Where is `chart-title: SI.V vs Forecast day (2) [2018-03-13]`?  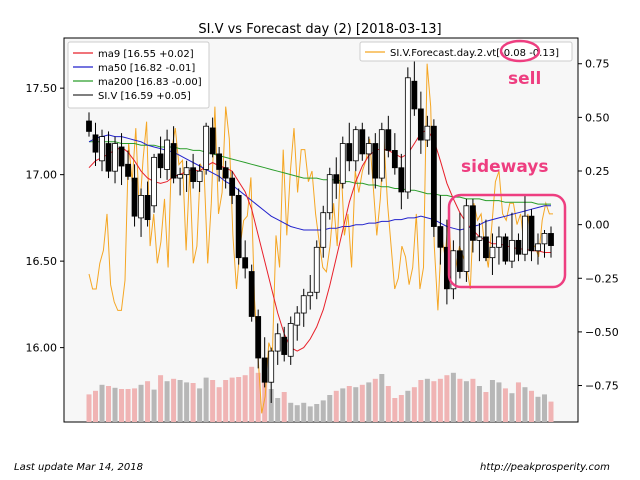 chart-title: SI.V vs Forecast day (2) [2018-03-13] is located at coordinates (319, 29).